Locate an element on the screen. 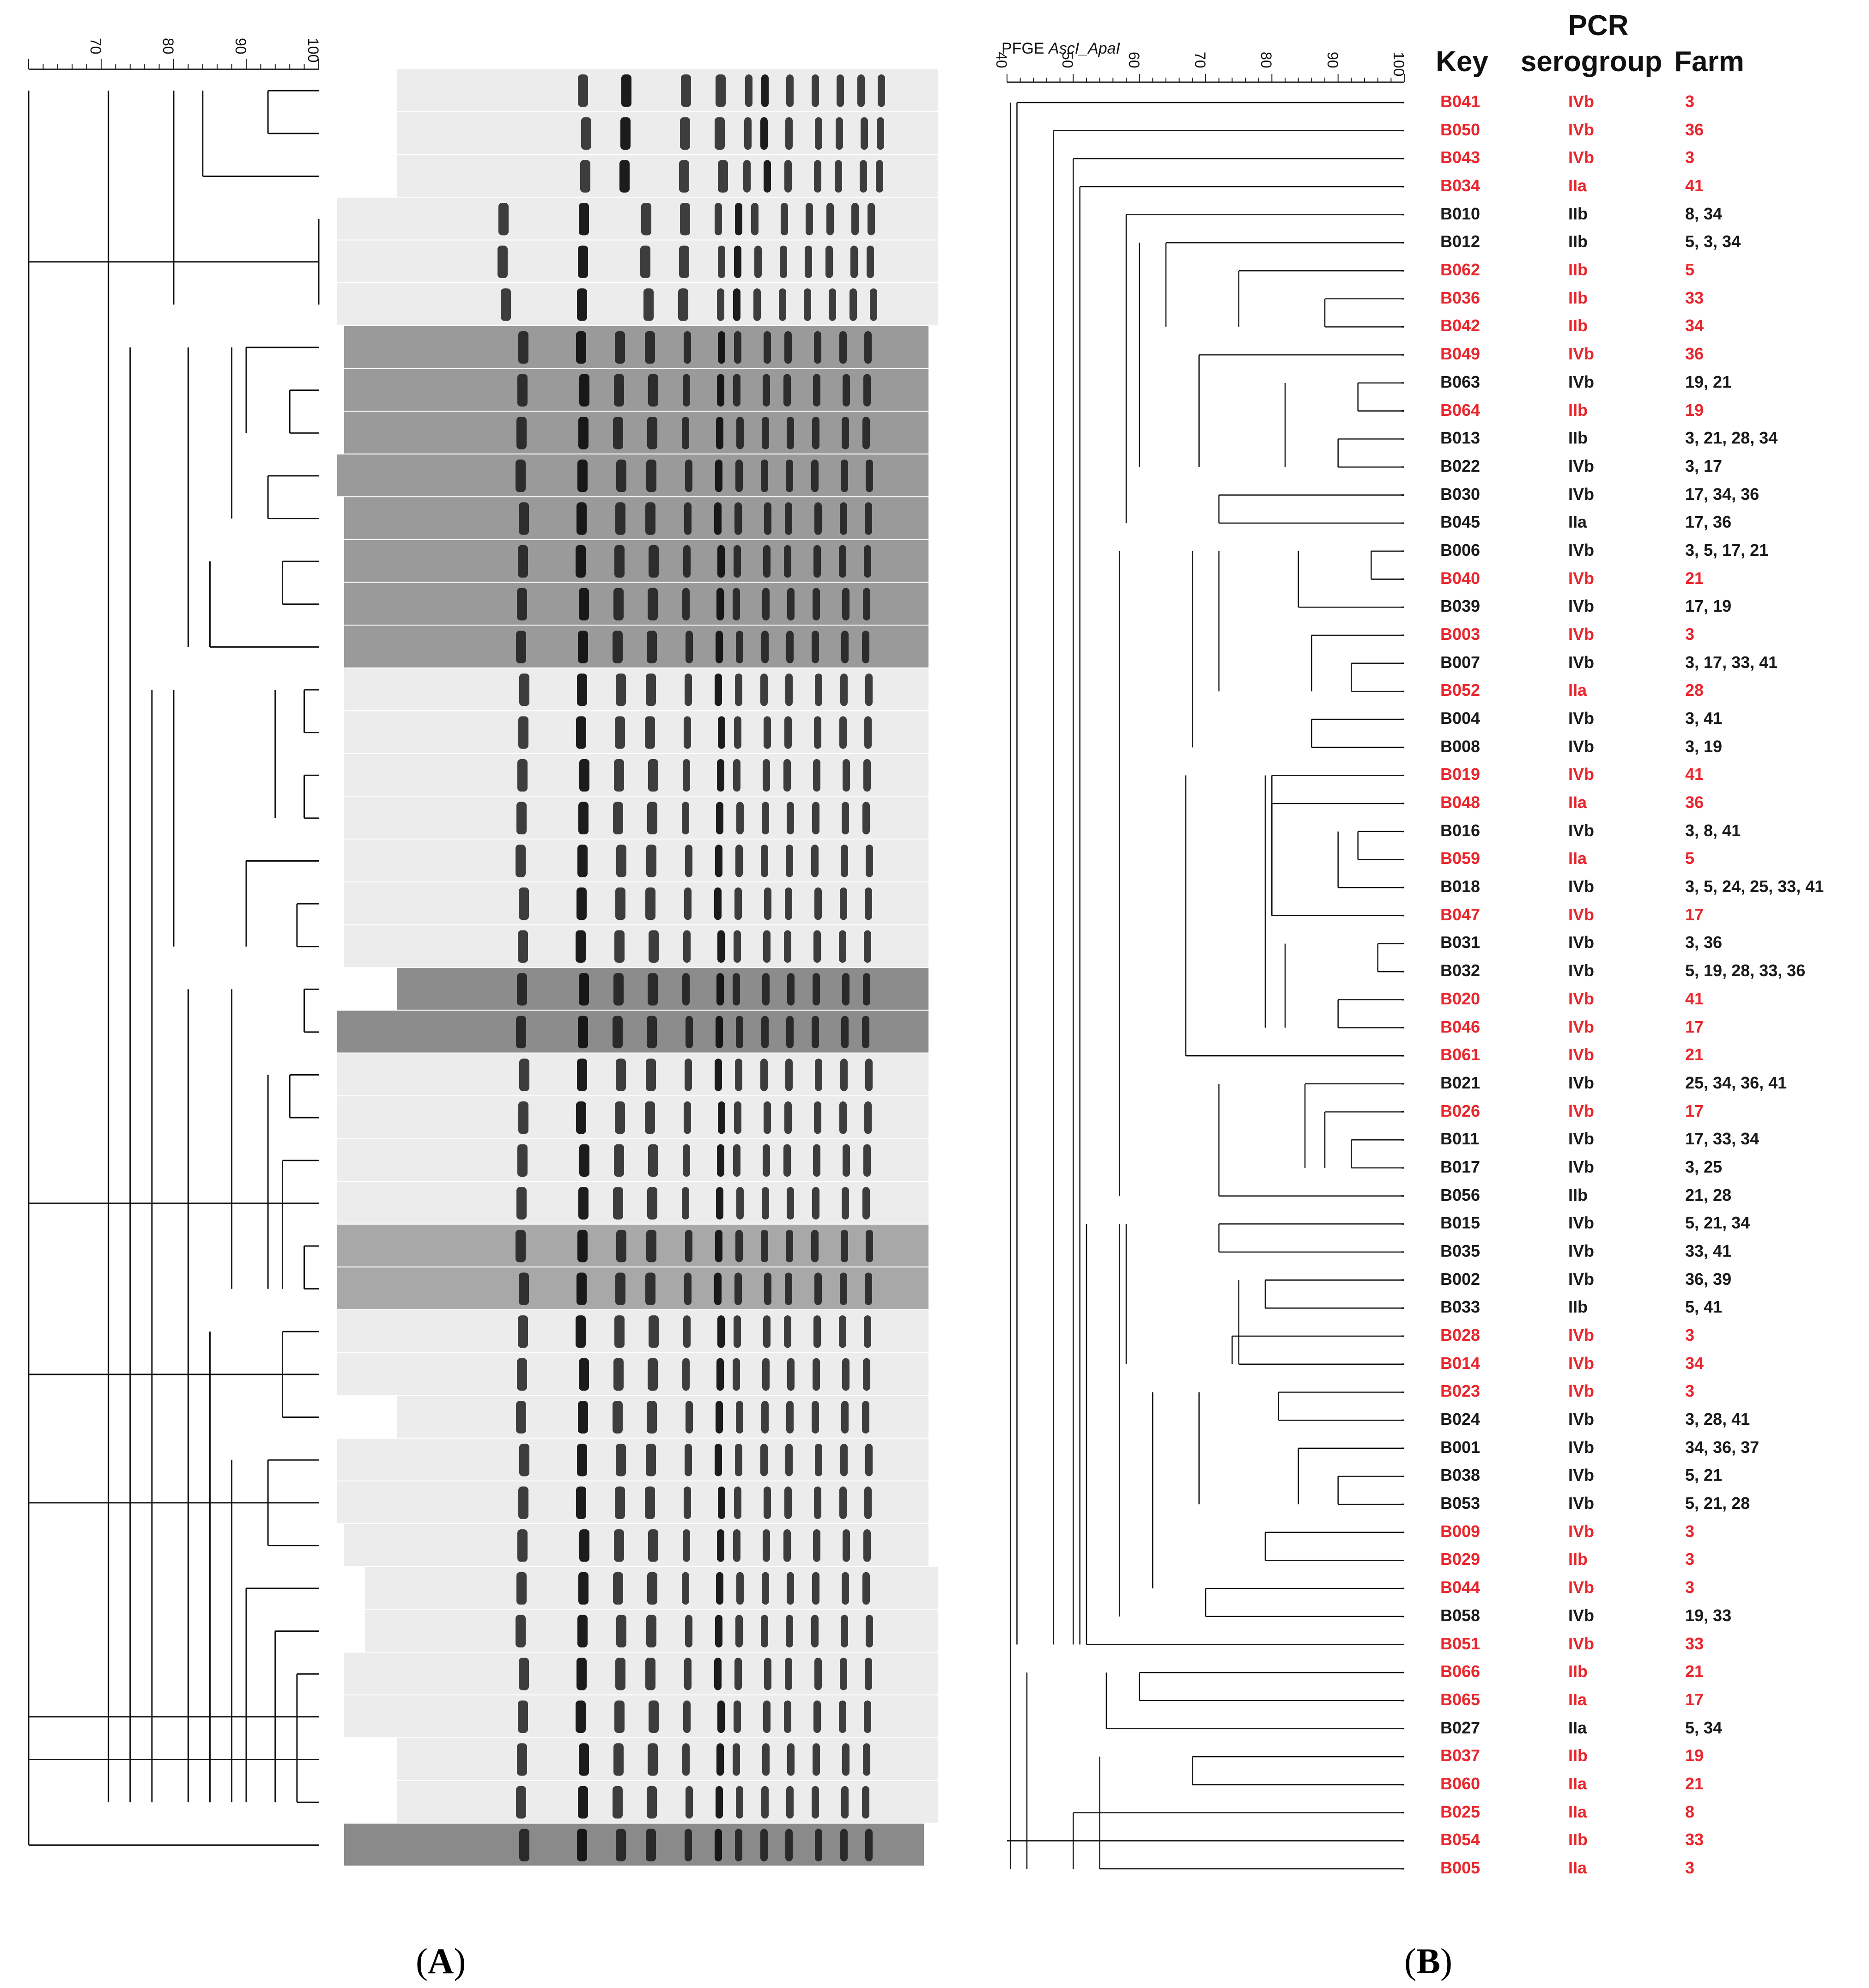  isolate-farm: 3, 5, 17, 21 is located at coordinates (1727, 549).